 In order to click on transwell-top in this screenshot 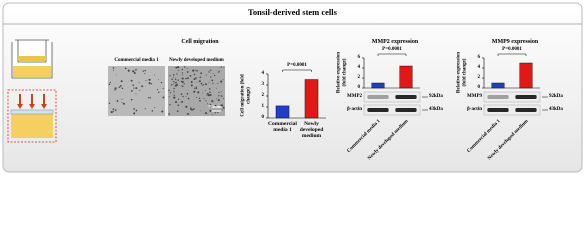, I will do `click(32, 59)`.